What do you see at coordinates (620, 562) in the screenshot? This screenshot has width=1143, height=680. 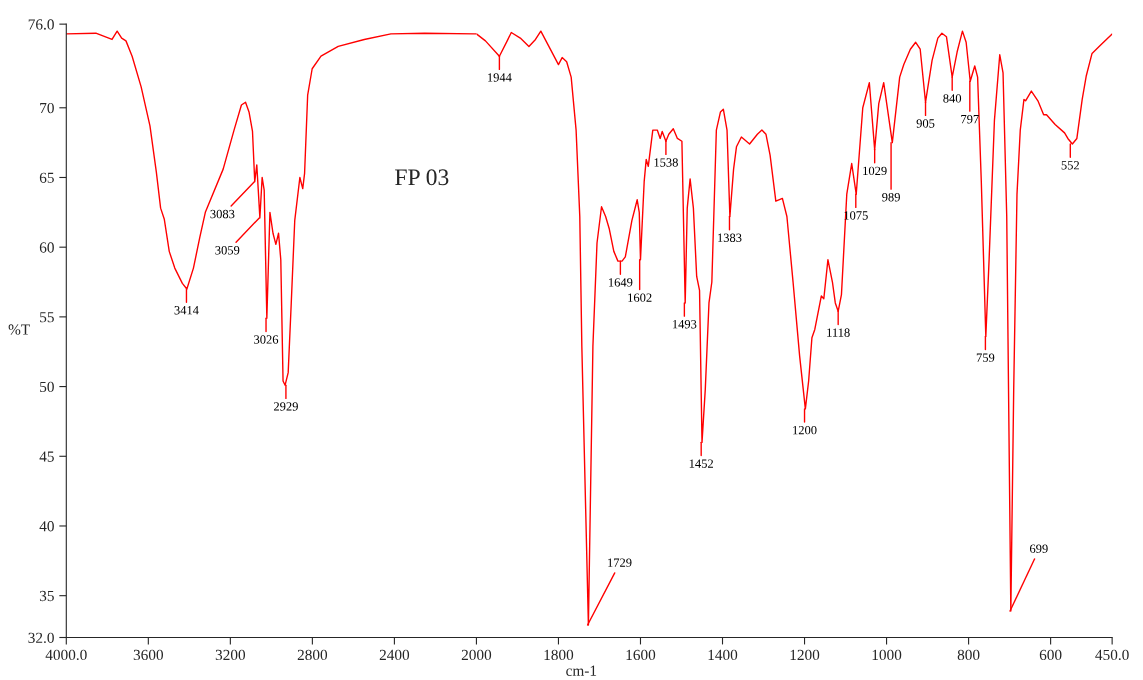 I see `annotation: 1729` at bounding box center [620, 562].